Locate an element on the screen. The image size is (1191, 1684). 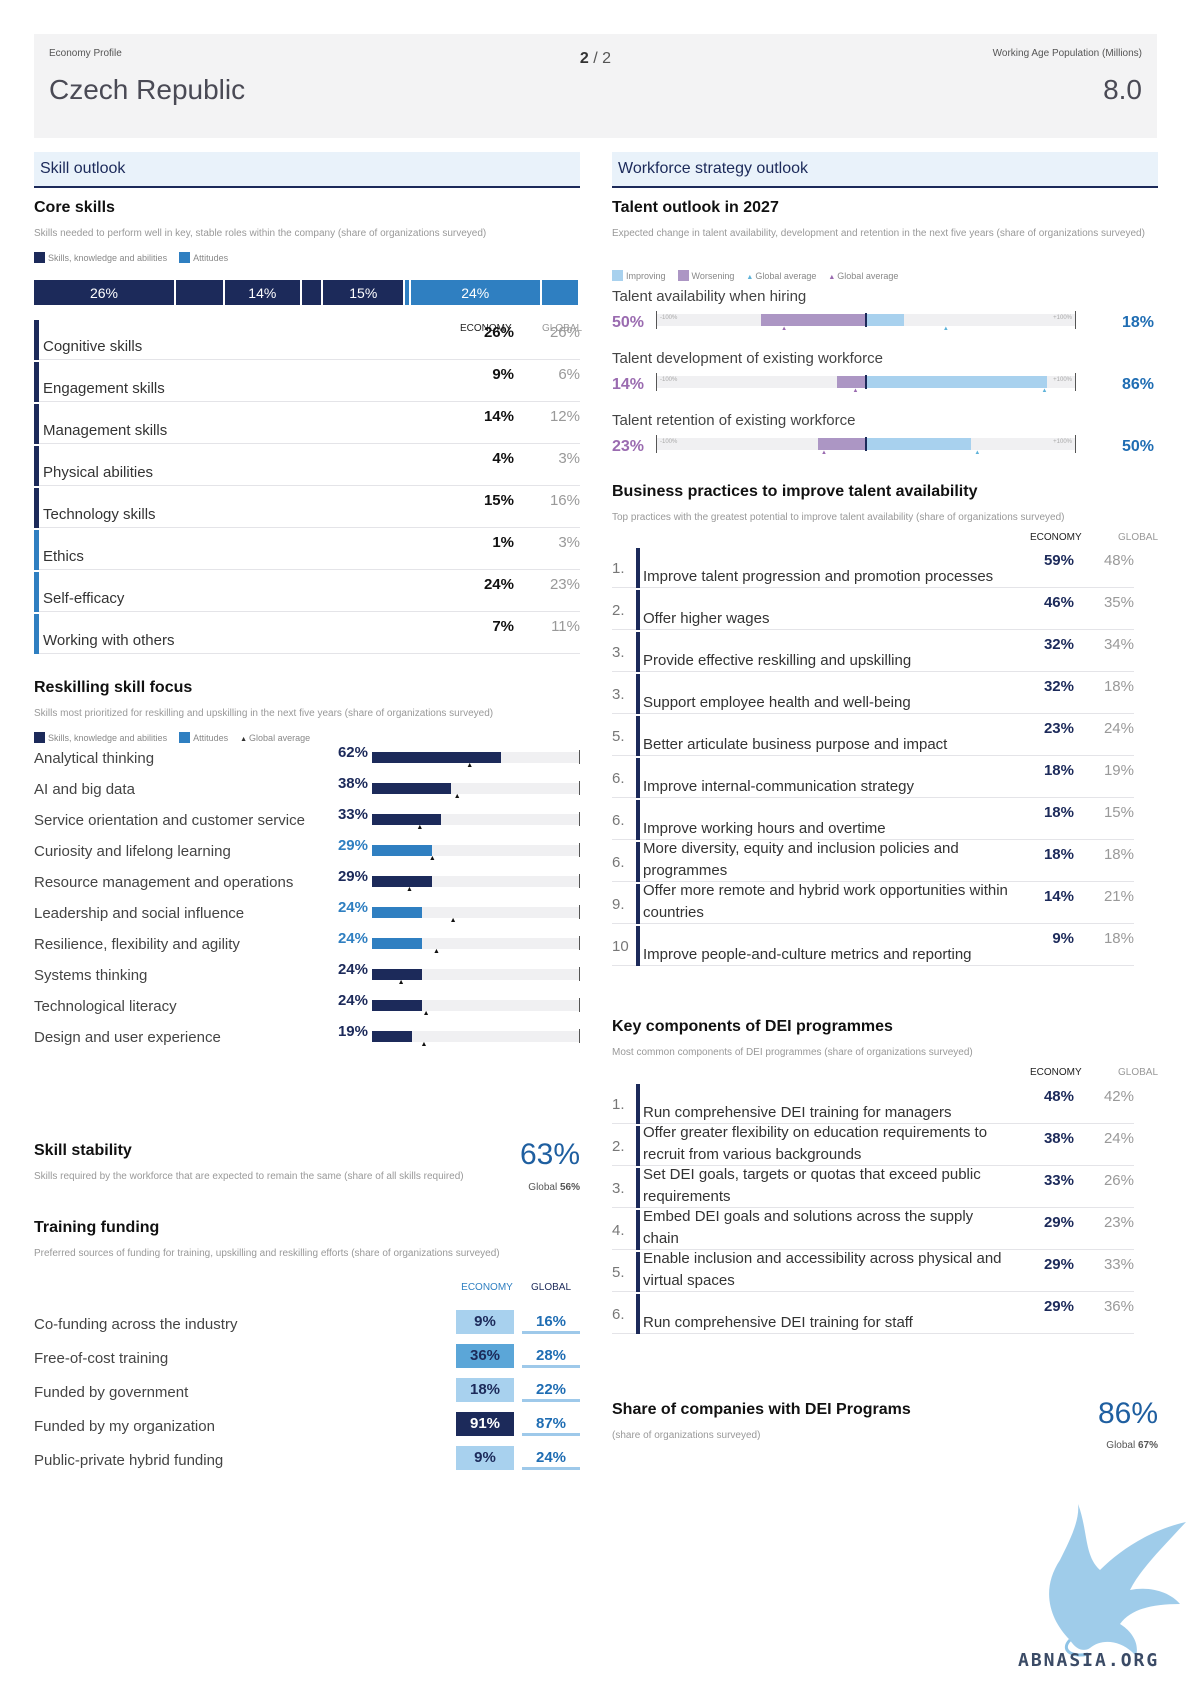
reskilling-value-label: 62% is located at coordinates (352, 752).